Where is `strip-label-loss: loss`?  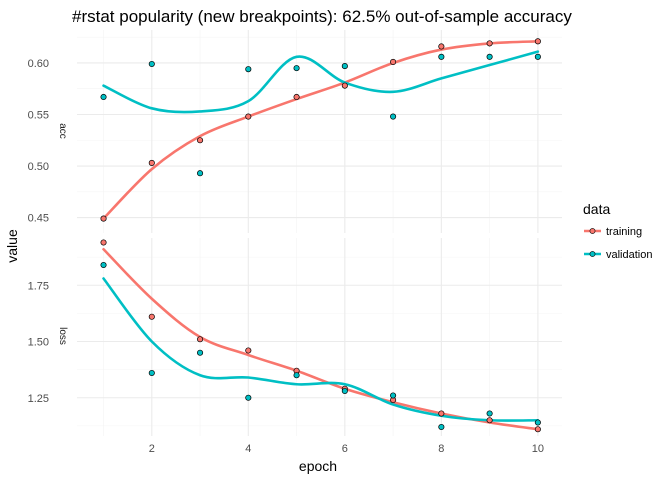 strip-label-loss: loss is located at coordinates (62, 336).